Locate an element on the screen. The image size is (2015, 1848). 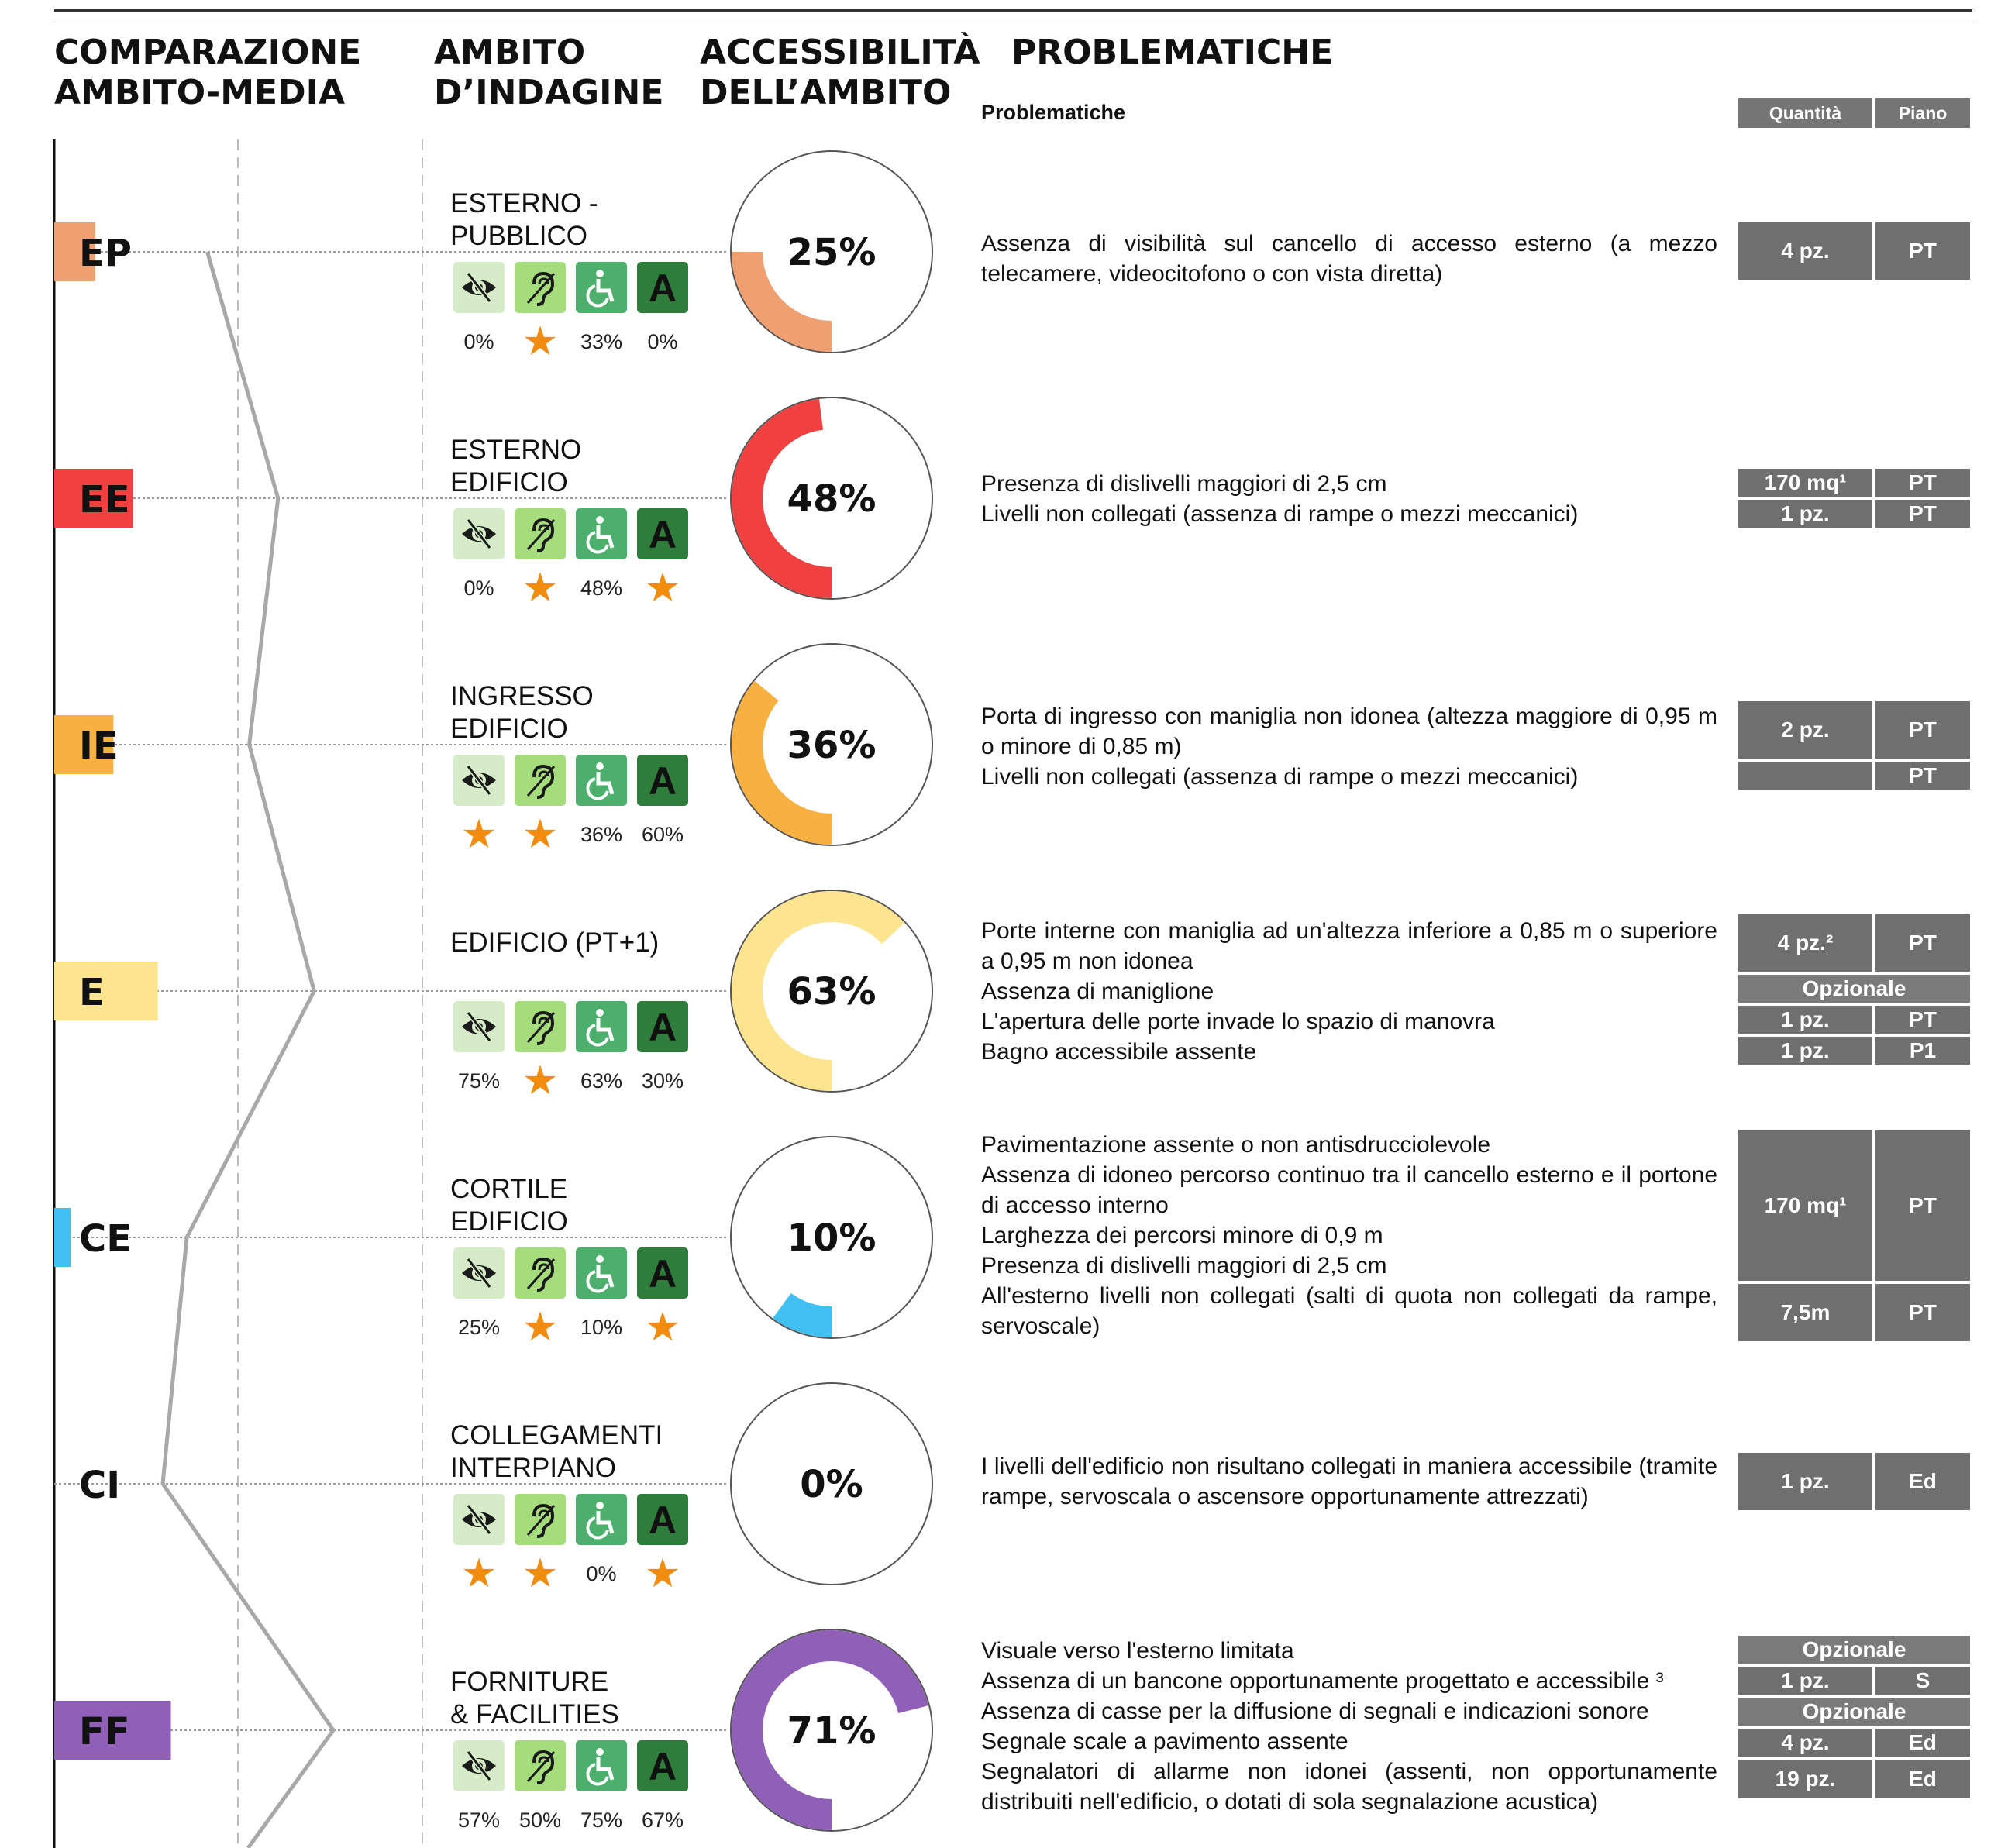
scope-title-line: PUBBLICO is located at coordinates (518, 236).